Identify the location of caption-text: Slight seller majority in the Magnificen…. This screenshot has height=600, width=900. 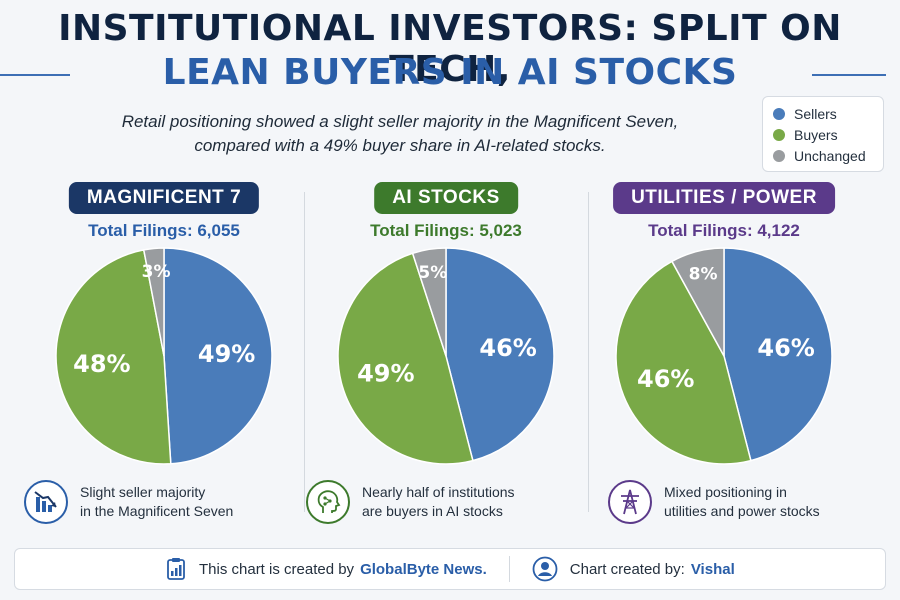
(165, 502).